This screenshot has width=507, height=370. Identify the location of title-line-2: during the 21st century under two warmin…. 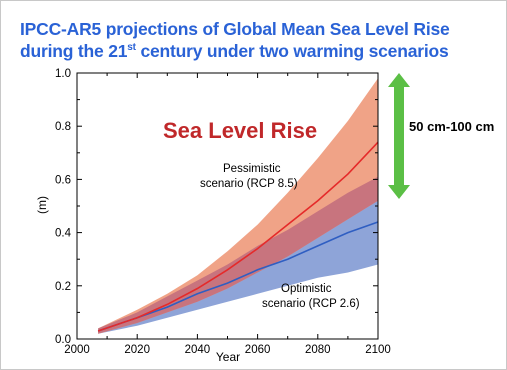
(255, 51).